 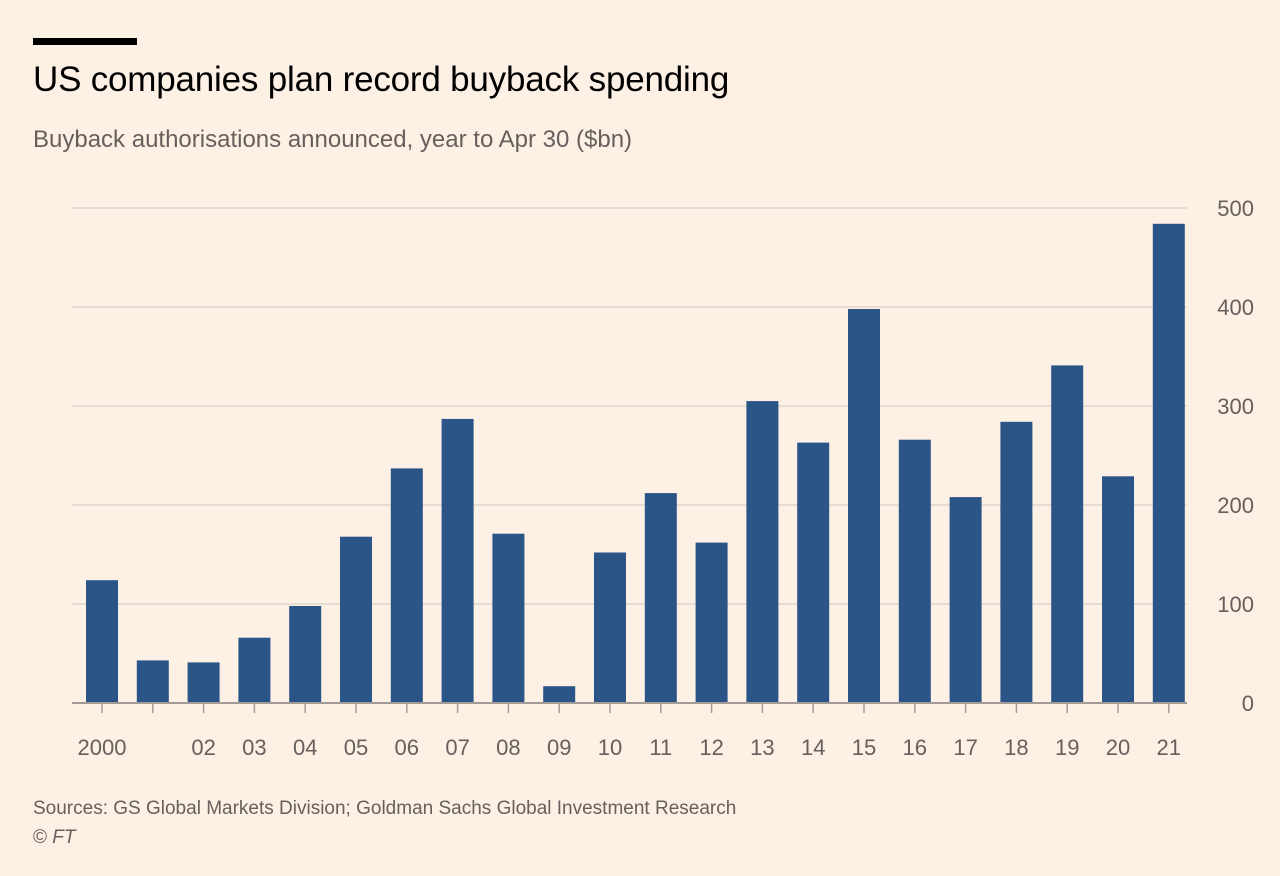 I want to click on copyright-note: © FT, so click(x=54, y=838).